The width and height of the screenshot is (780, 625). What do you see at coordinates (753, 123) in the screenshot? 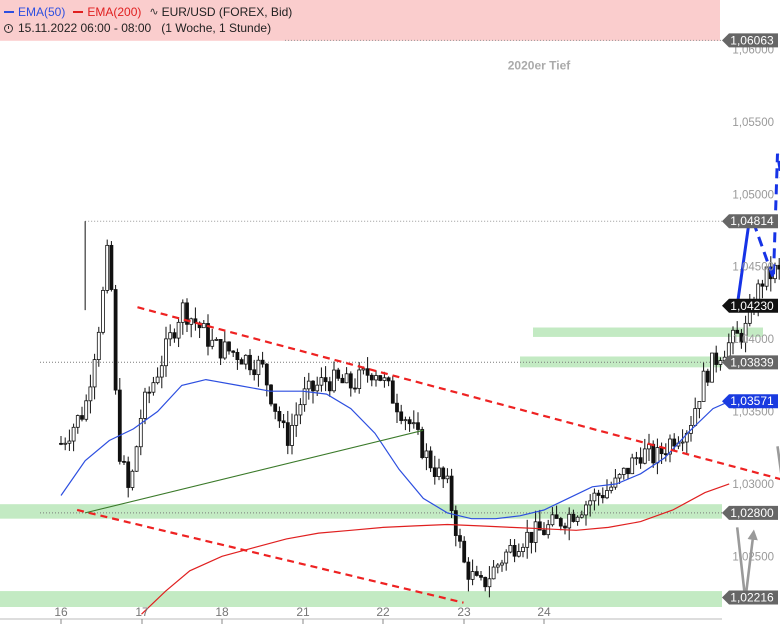
I see `y-tick-label: 1,05500` at bounding box center [753, 123].